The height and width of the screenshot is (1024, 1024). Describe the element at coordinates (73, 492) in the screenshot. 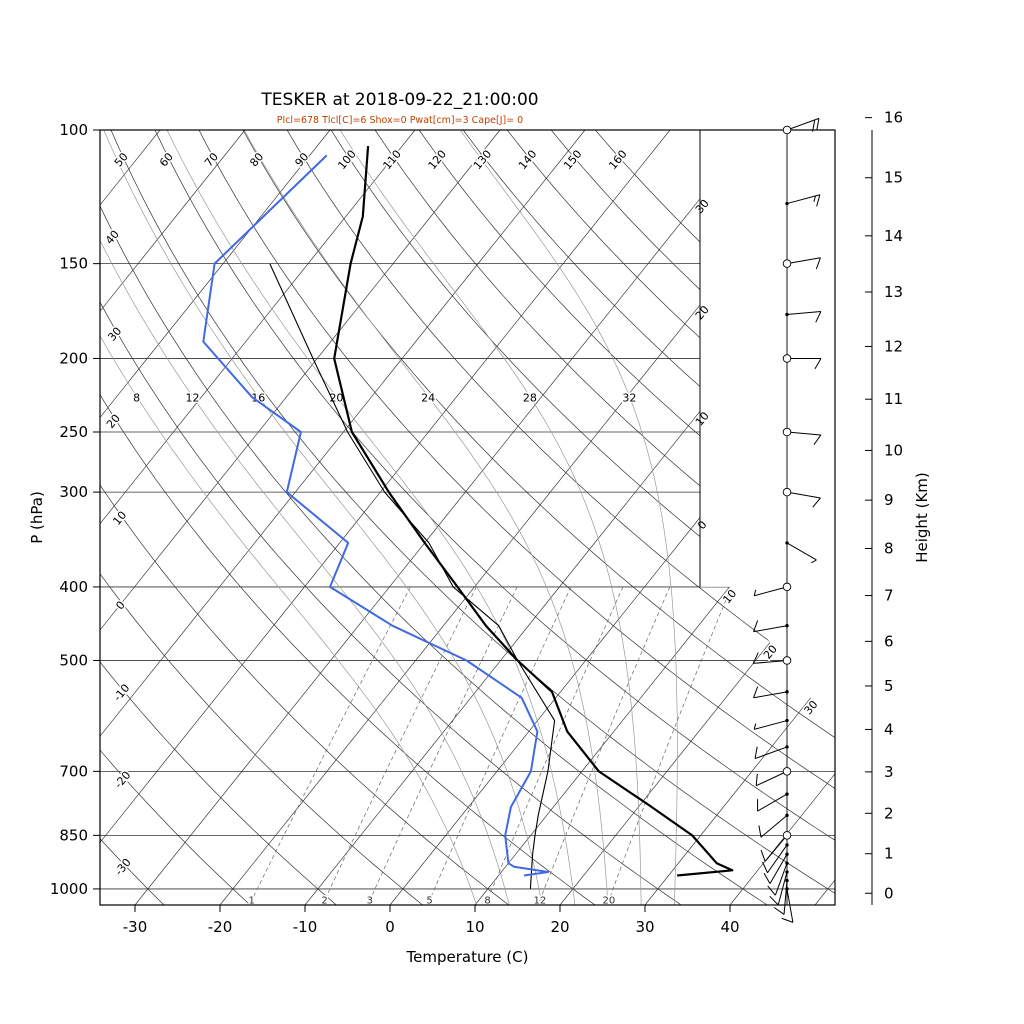

I see `svg-text: 300` at that location.